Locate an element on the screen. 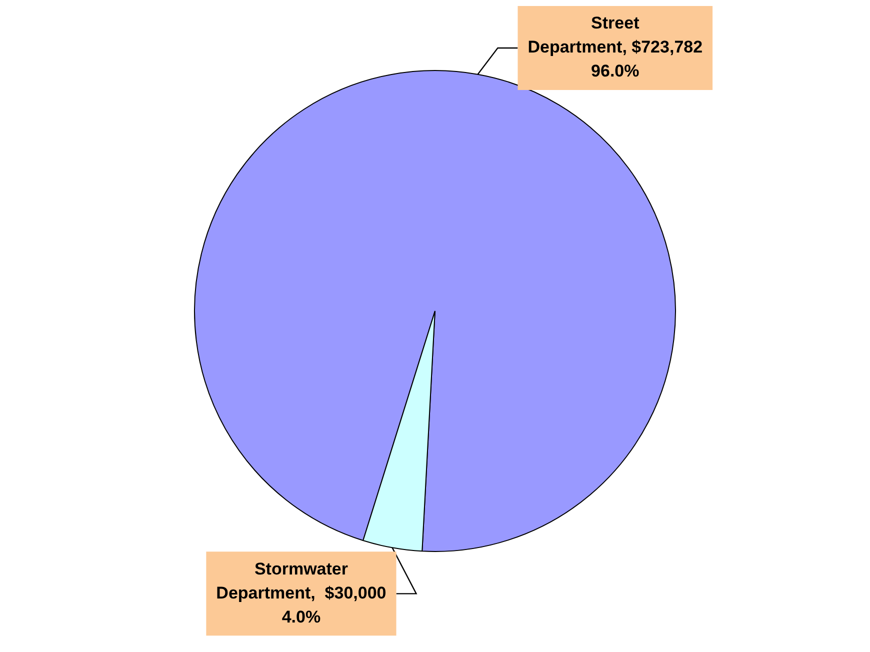 Image resolution: width=870 pixels, height=652 pixels. slice-label: Street Department, $723,782 96.0% is located at coordinates (615, 47).